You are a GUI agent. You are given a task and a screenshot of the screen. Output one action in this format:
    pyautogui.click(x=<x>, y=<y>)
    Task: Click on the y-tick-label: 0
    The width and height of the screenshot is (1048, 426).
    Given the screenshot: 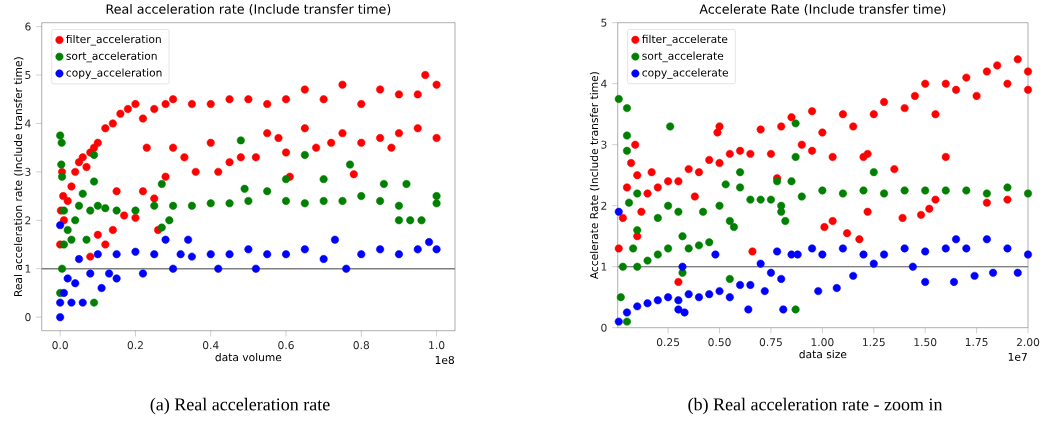 What is the action you would take?
    pyautogui.click(x=28, y=317)
    